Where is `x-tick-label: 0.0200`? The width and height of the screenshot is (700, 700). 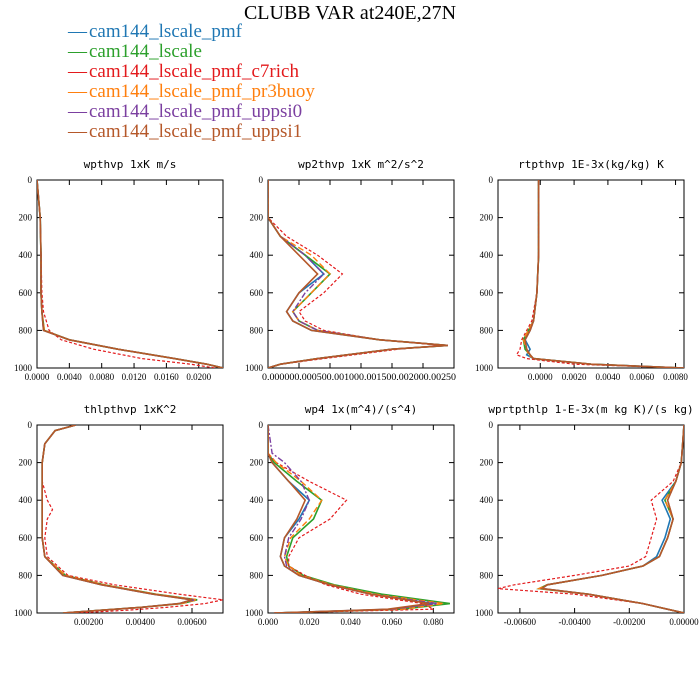 x-tick-label: 0.0200 is located at coordinates (198, 377).